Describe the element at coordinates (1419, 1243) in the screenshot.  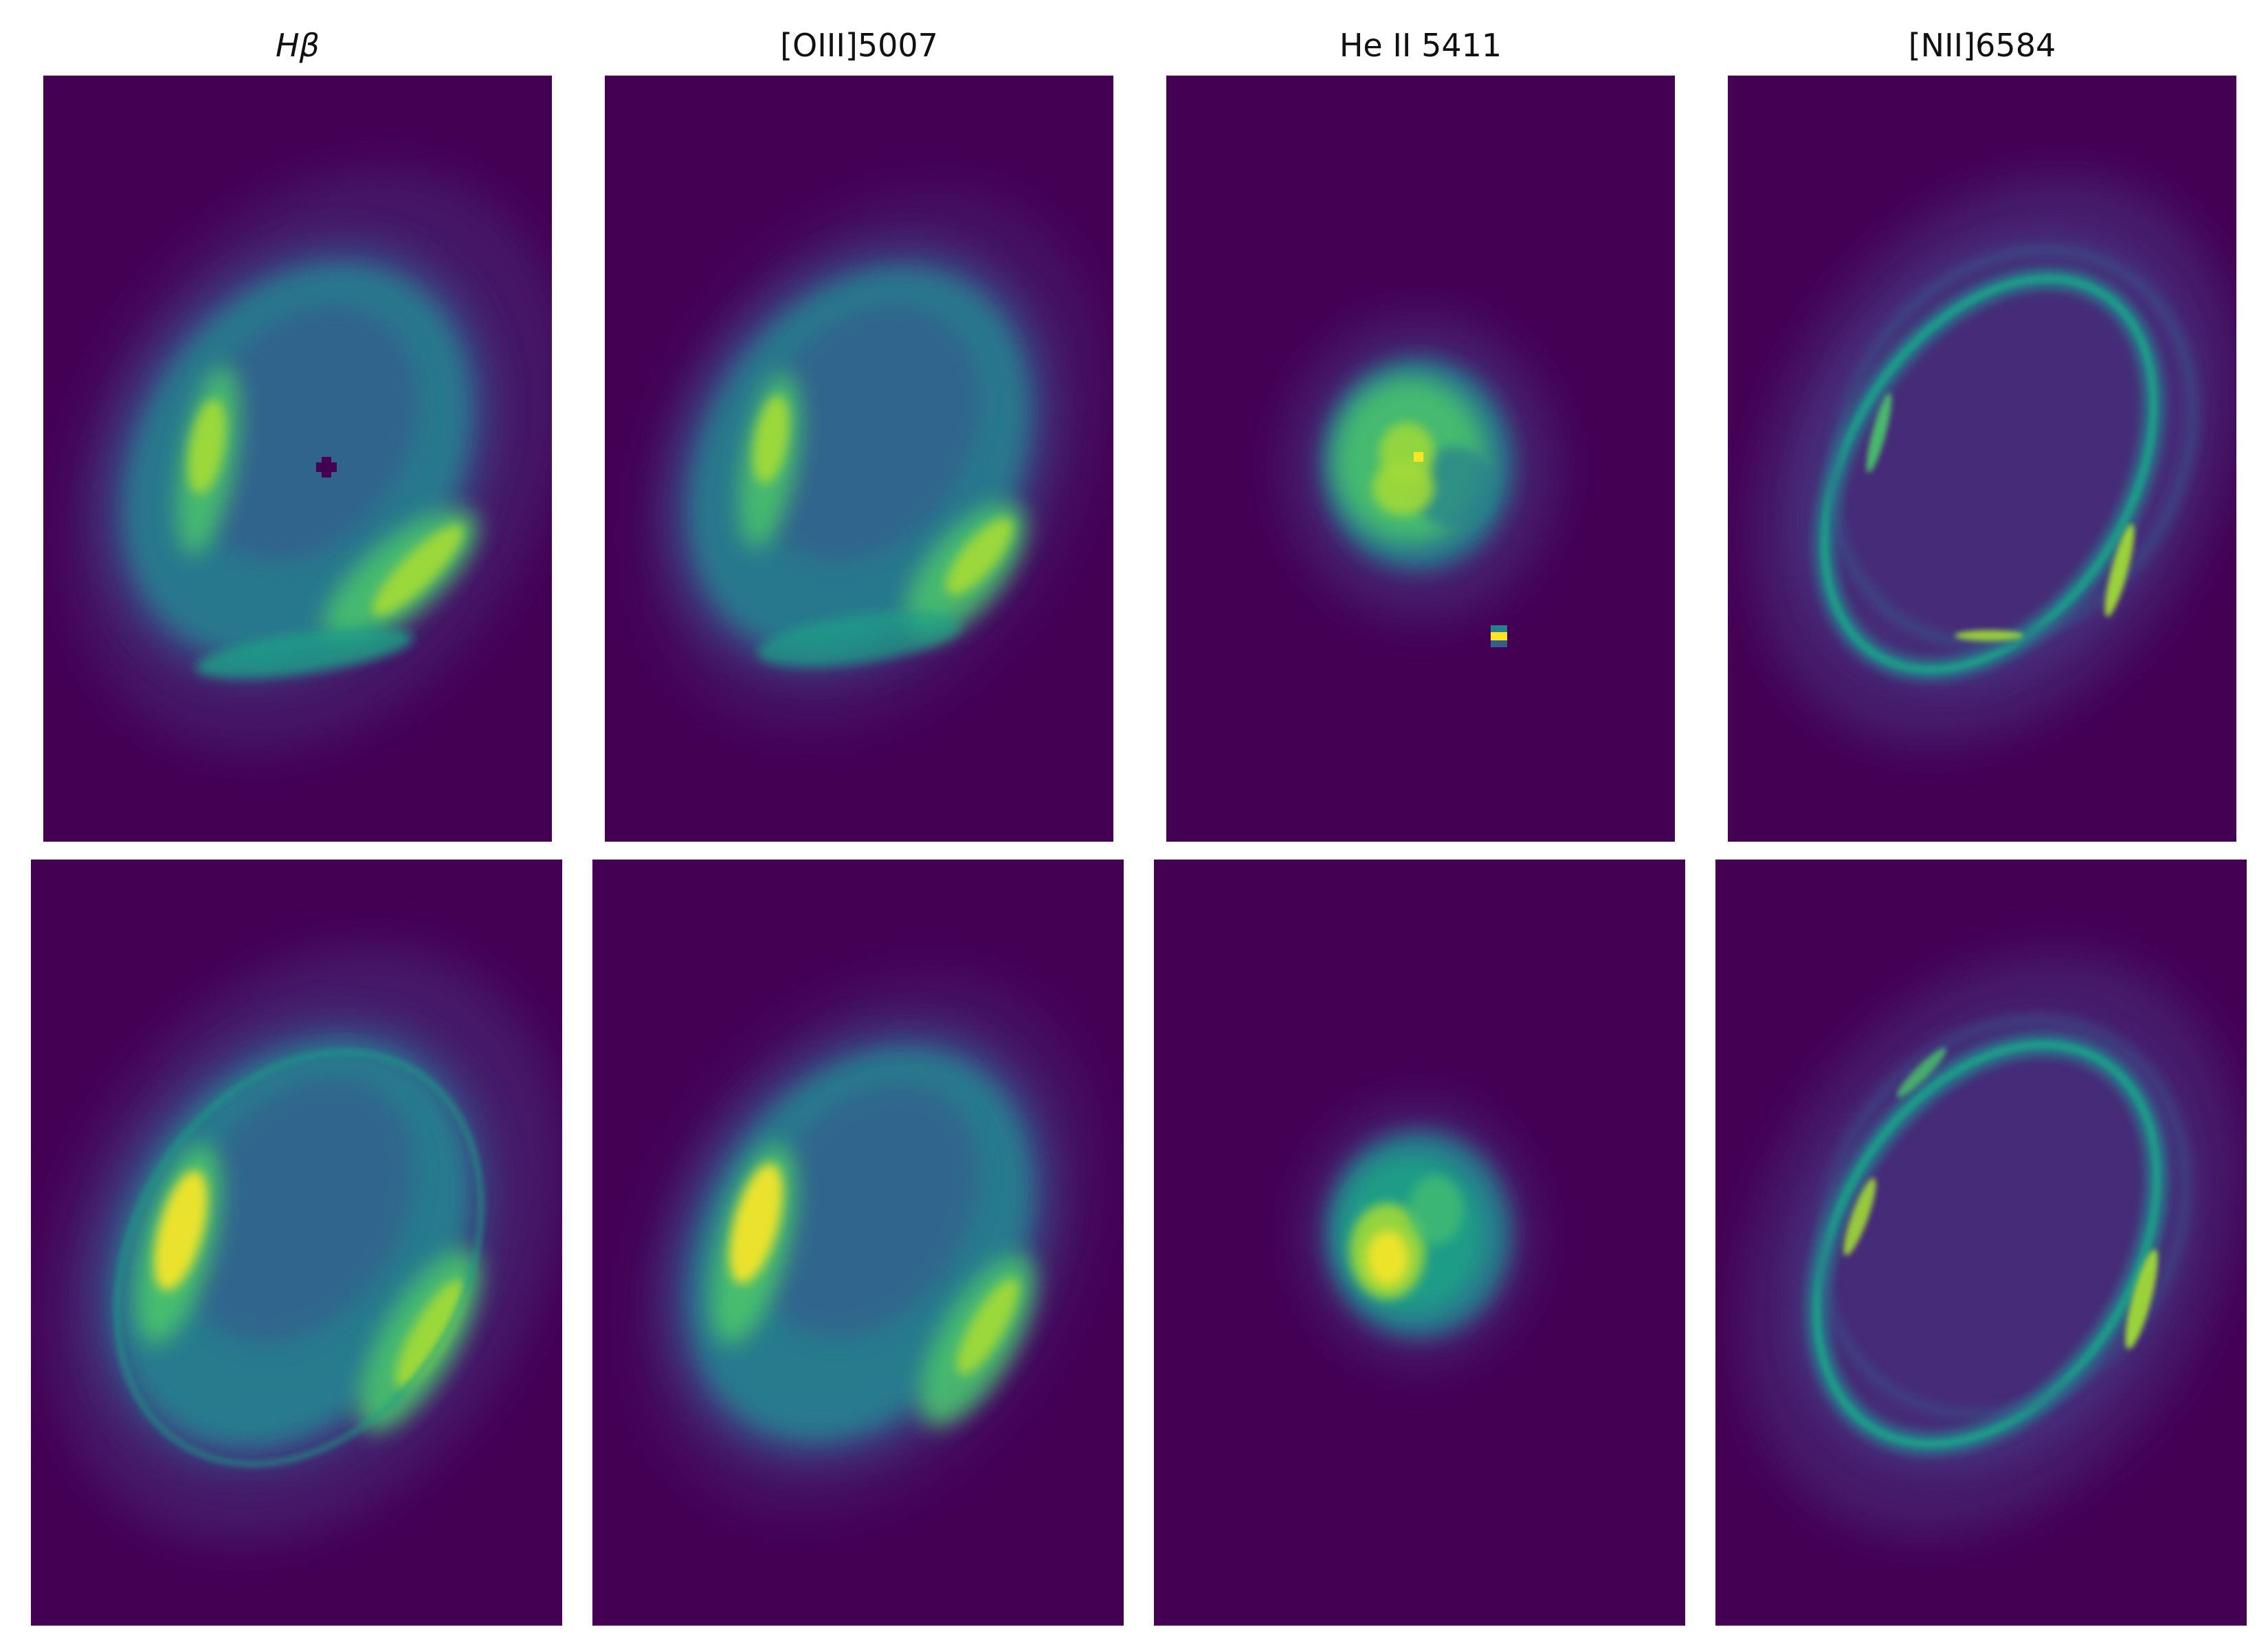
I see `panel-heii-model` at that location.